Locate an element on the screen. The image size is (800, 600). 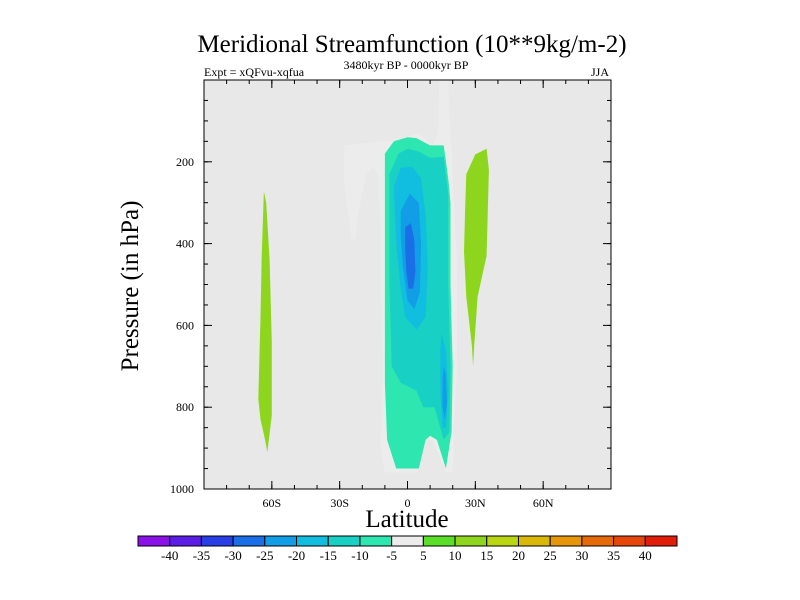
colorbar-label: -35 is located at coordinates (201, 555).